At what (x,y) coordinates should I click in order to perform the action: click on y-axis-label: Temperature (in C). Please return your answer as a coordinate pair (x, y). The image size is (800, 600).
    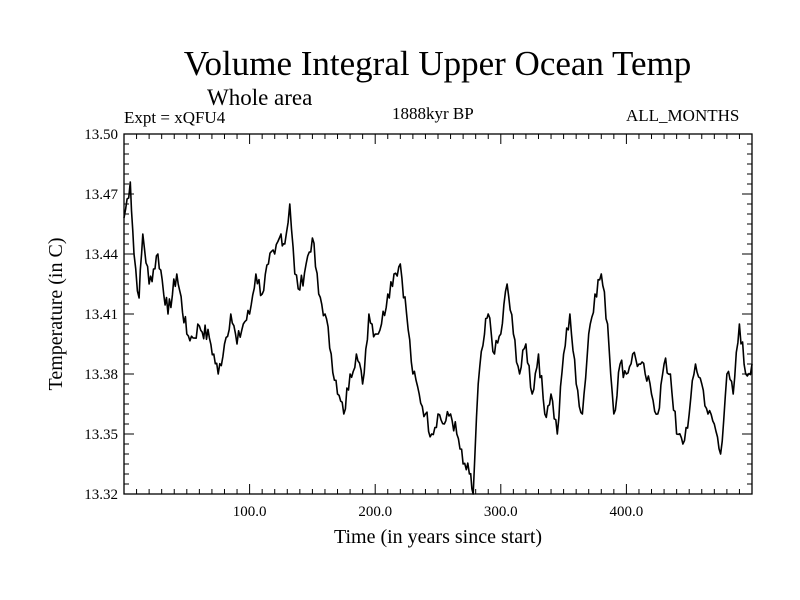
    Looking at the image, I should click on (56, 314).